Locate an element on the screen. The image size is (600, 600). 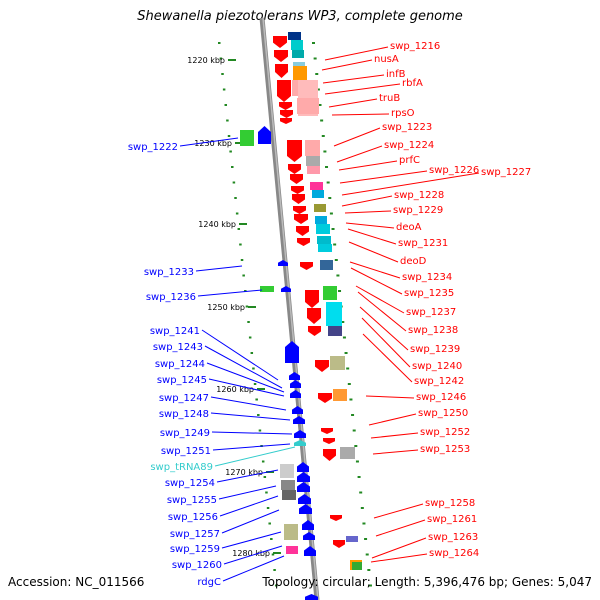
gene-label-left: swp_tRNA89 is located at coordinates (181, 467).